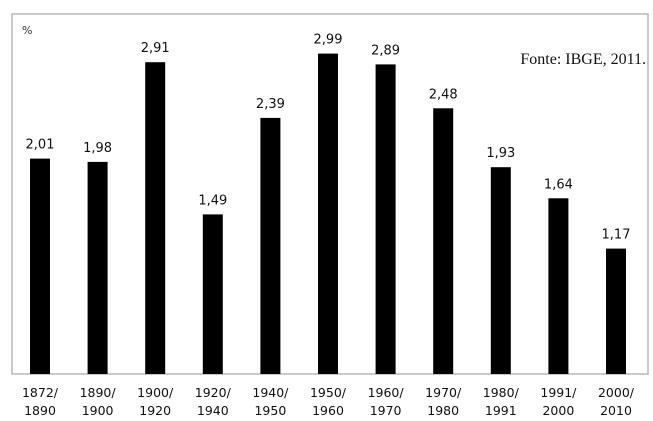  I want to click on value-label-5: 2,99, so click(328, 40).